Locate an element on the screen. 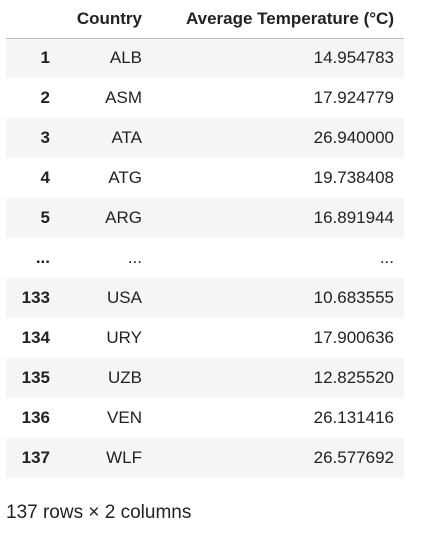  table-header: Country Average Temperature (°C) is located at coordinates (205, 19).